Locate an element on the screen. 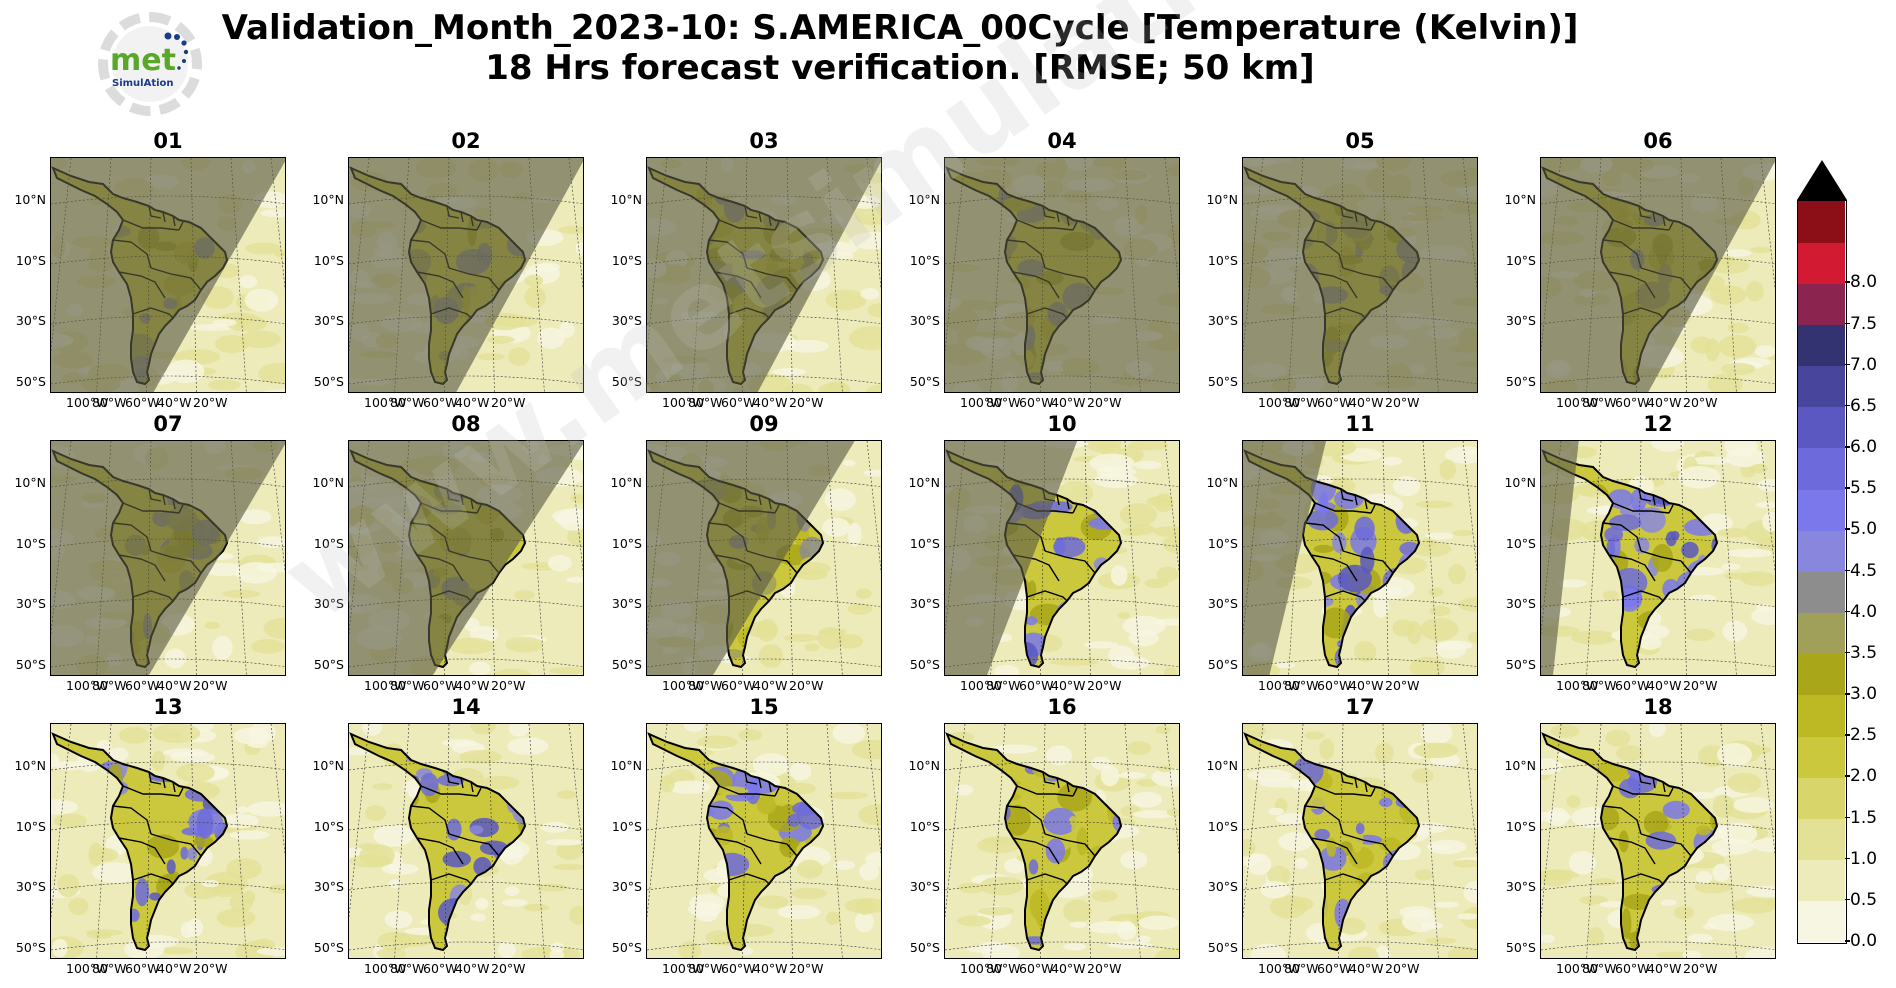  panel-title: 17 is located at coordinates (1360, 707).